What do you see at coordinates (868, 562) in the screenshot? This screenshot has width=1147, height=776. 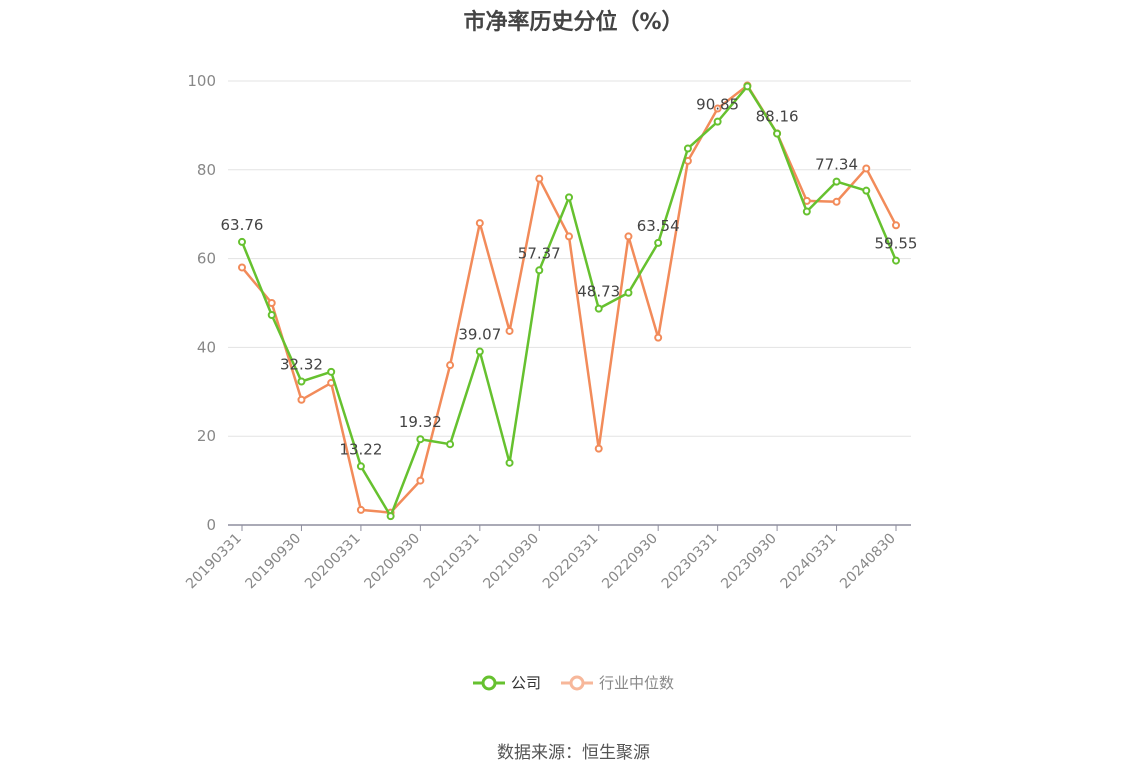 I see `x-tick-label: 20240830` at bounding box center [868, 562].